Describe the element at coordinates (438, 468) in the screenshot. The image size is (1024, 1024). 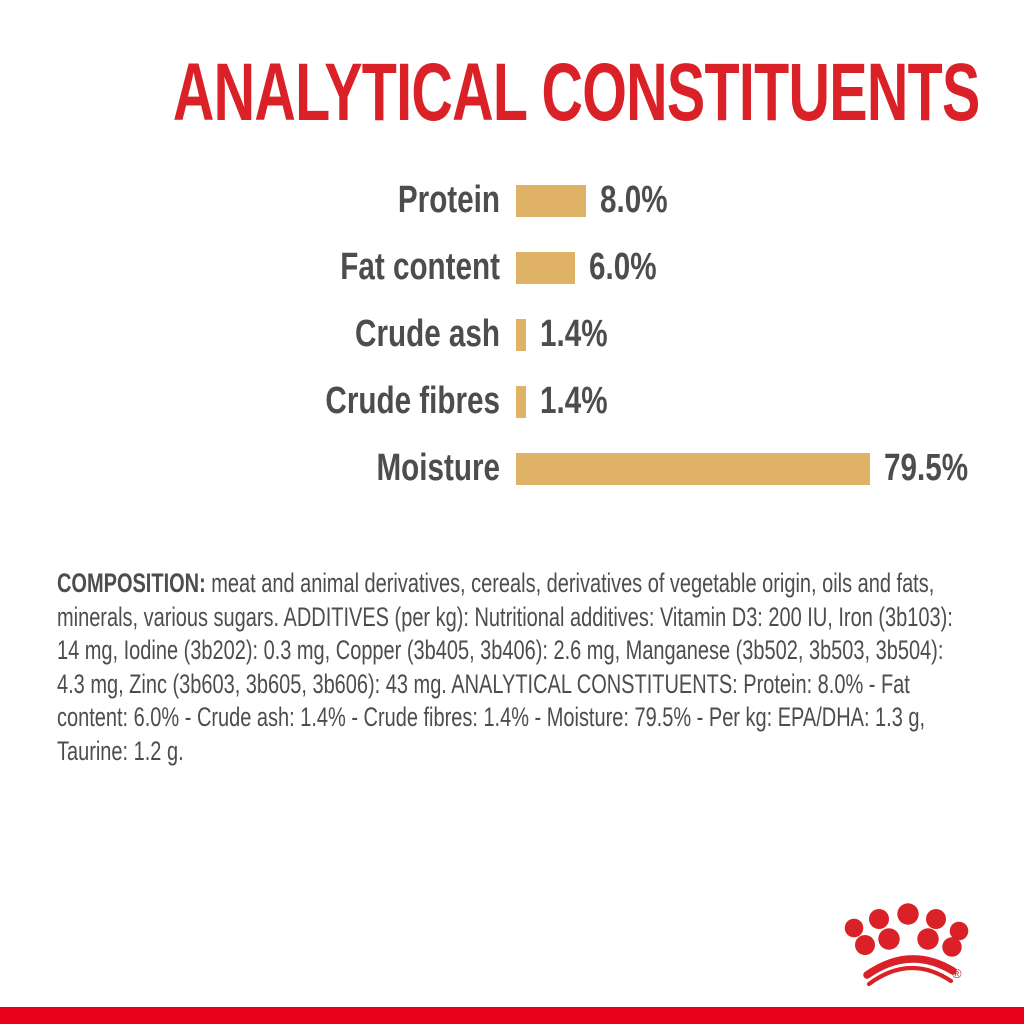
I see `bar-label: Moisture` at that location.